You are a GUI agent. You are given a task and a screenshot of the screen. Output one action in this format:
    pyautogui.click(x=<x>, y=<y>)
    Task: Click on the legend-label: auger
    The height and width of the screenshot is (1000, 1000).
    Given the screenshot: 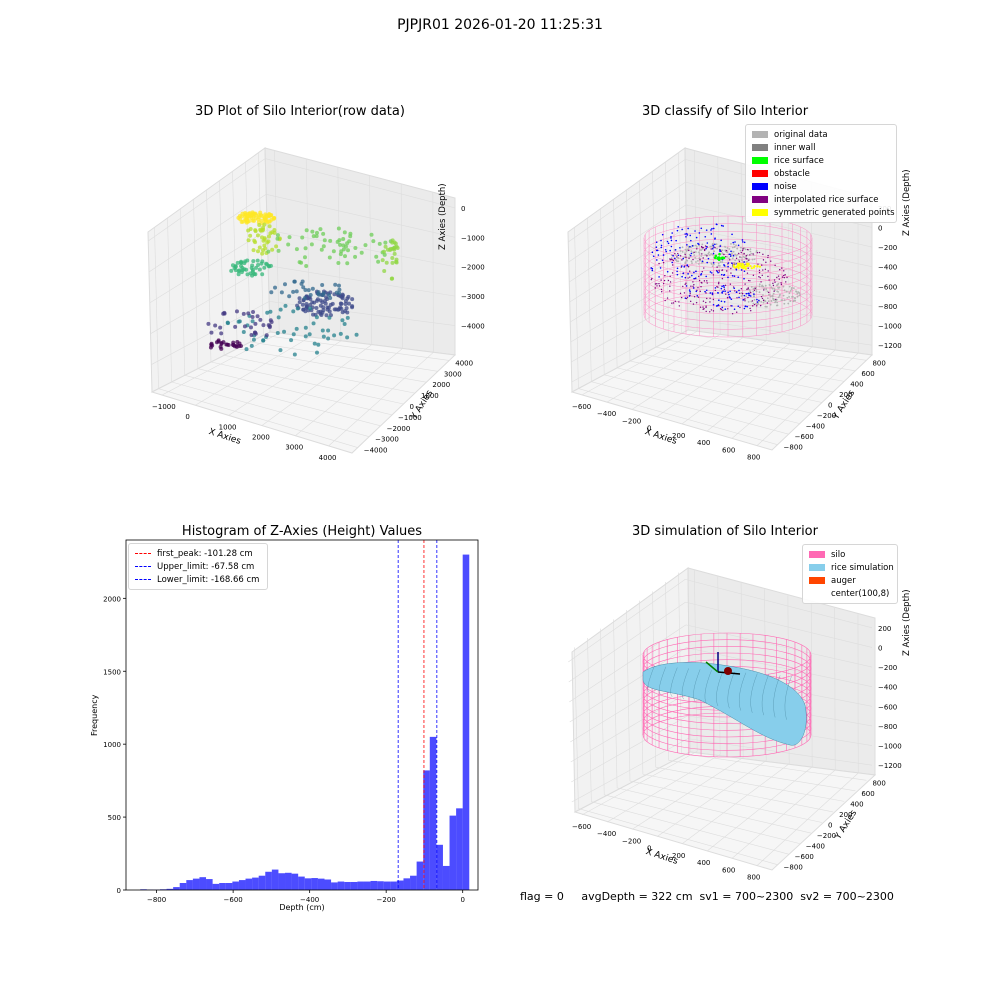 What is the action you would take?
    pyautogui.click(x=843, y=580)
    